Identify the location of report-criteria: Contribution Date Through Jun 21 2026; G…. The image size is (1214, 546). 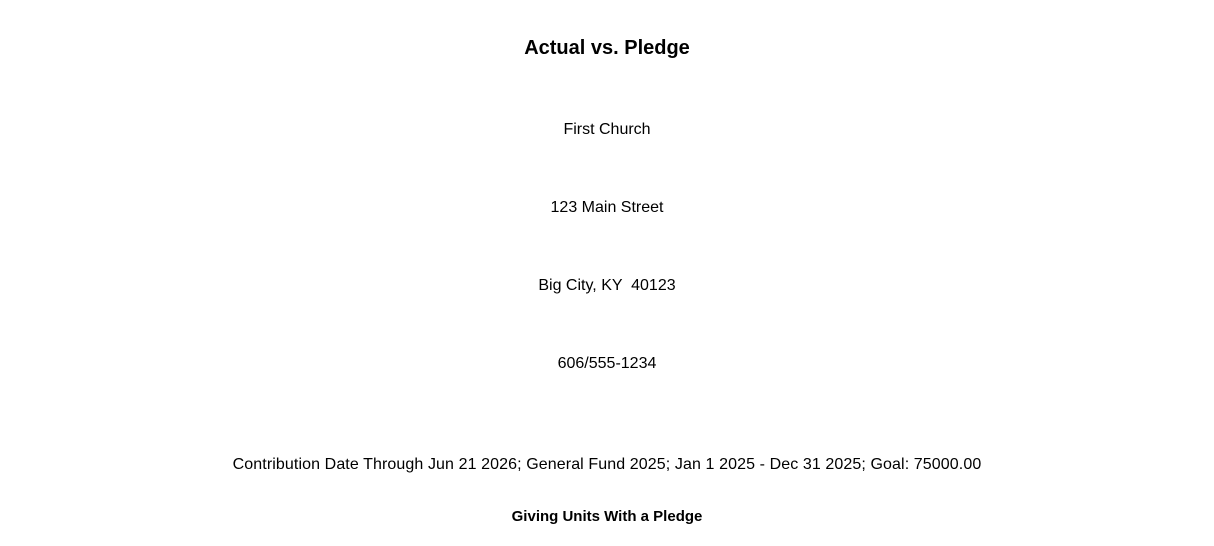
(607, 464).